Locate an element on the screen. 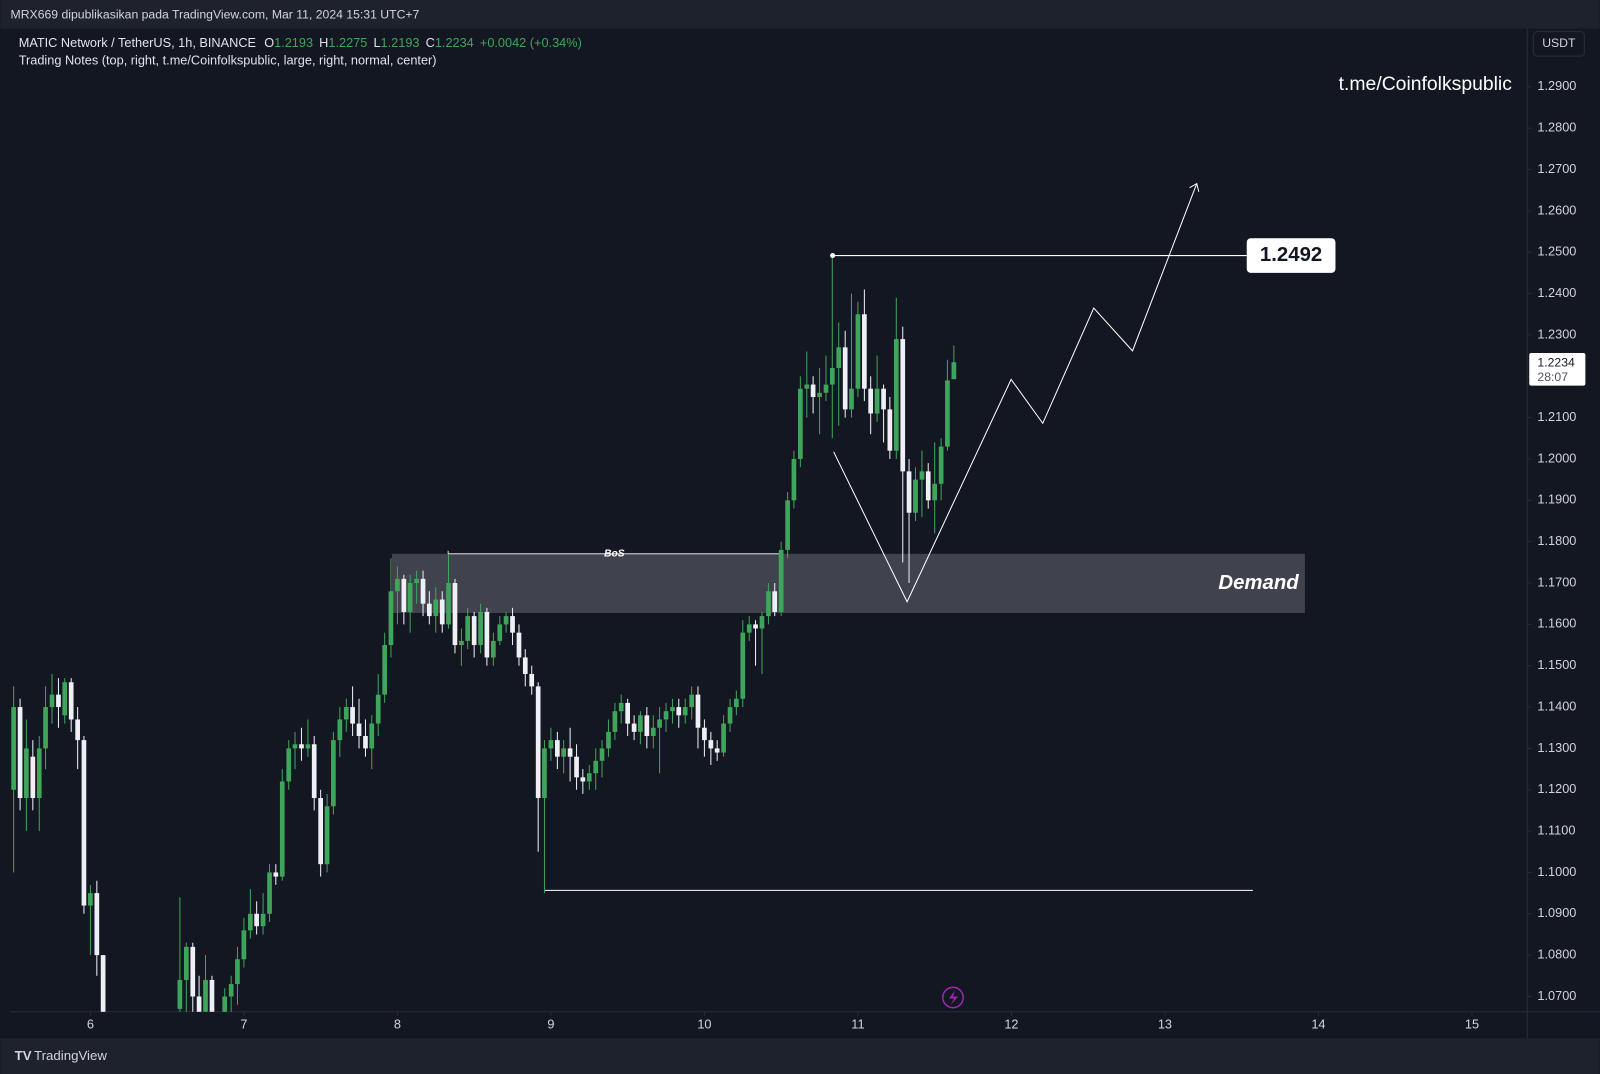  x-tick-label: 7 is located at coordinates (243, 1023).